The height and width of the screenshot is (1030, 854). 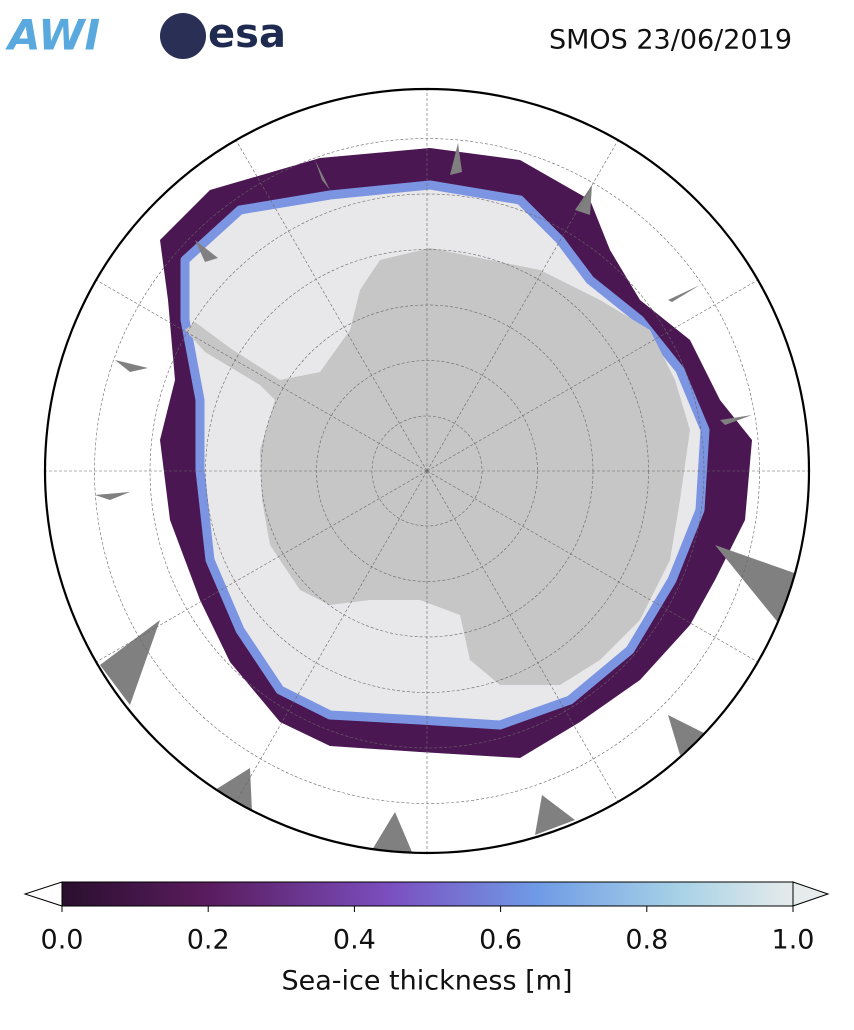 I want to click on colorbar, so click(x=426, y=896).